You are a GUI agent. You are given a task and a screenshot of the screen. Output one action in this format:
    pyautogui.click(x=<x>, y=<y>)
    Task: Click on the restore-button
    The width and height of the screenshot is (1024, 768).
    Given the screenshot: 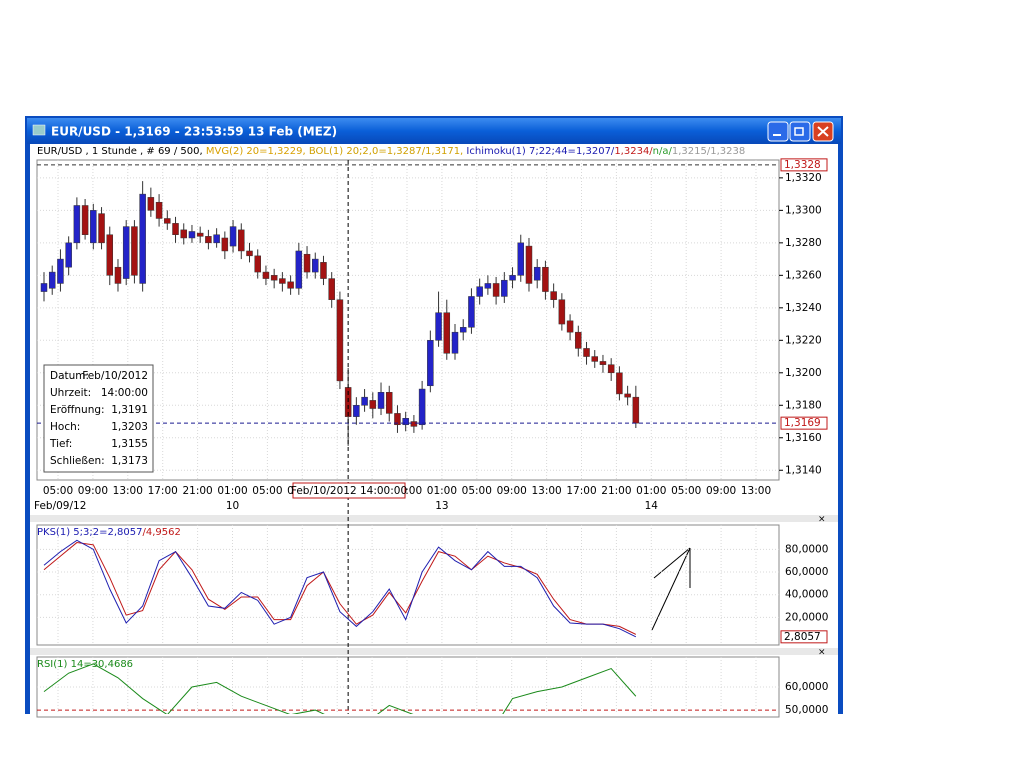 What is the action you would take?
    pyautogui.click(x=800, y=131)
    